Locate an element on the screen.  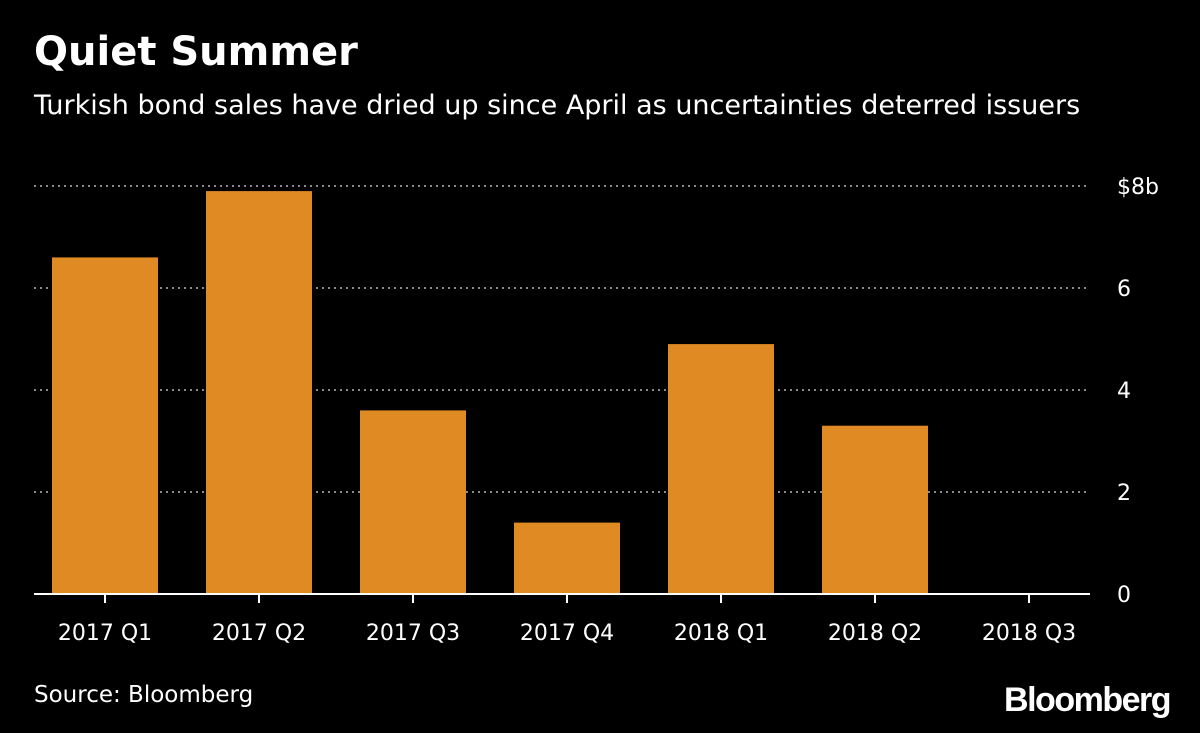
x-tick-label: 2017 Q4 is located at coordinates (567, 633).